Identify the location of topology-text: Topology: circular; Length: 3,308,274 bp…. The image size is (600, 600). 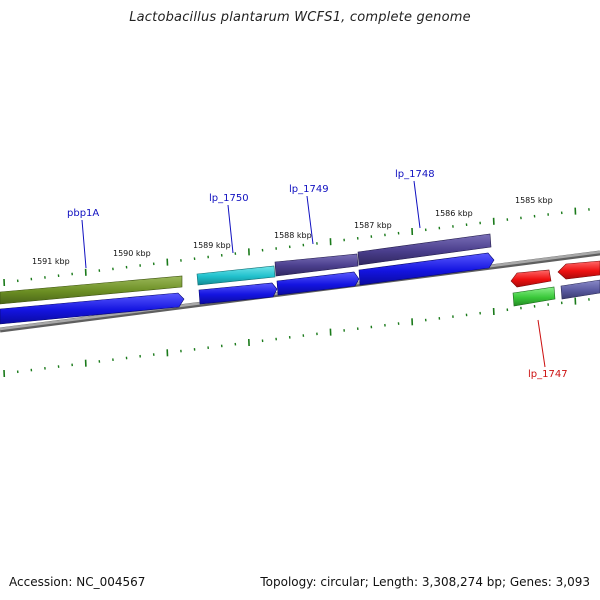
(425, 582).